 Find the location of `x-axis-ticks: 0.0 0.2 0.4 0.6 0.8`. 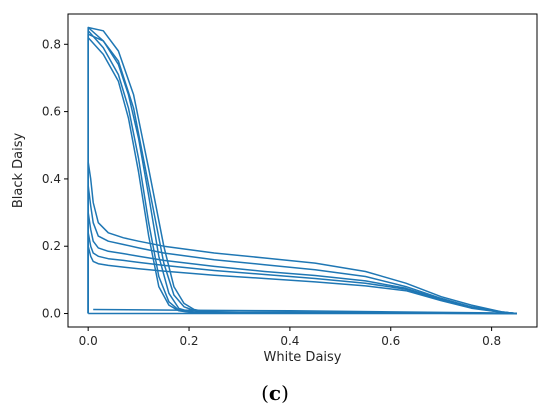

x-axis-ticks: 0.0 0.2 0.4 0.6 0.8 is located at coordinates (290, 337).